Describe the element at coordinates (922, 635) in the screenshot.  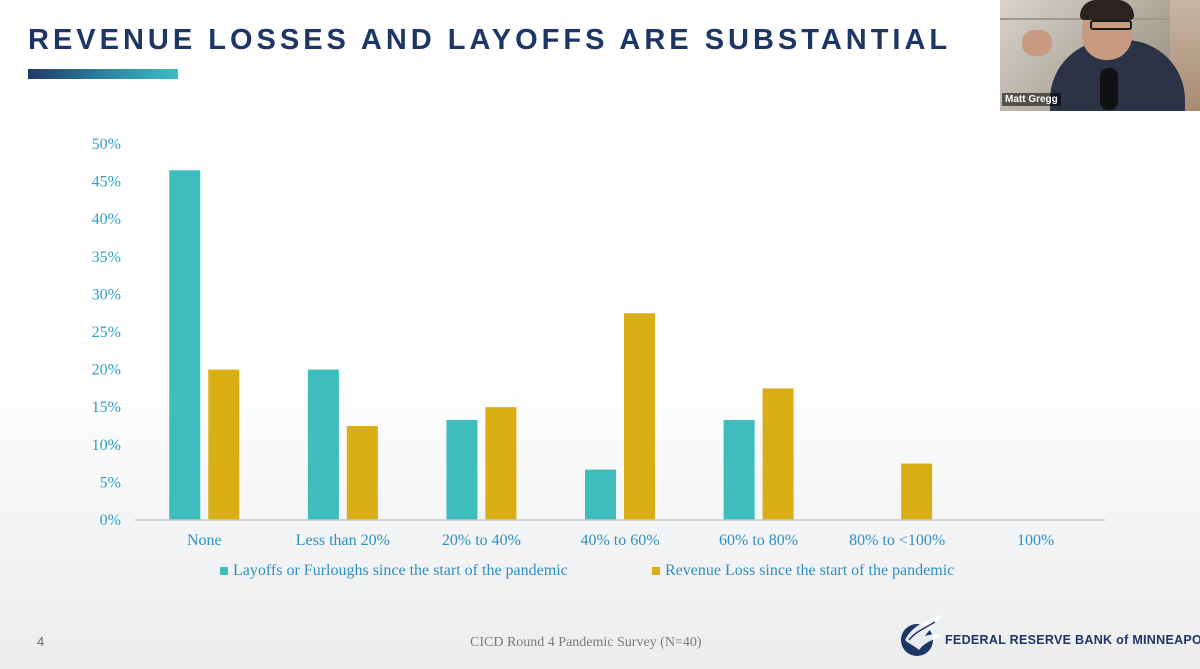
I see `eagle-logo-icon` at that location.